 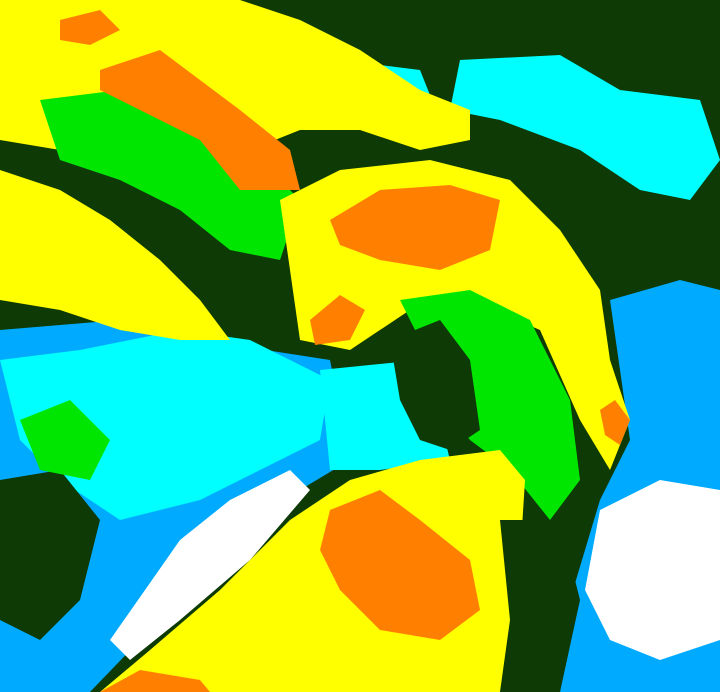 I want to click on region-green-upper-band, so click(x=170, y=175).